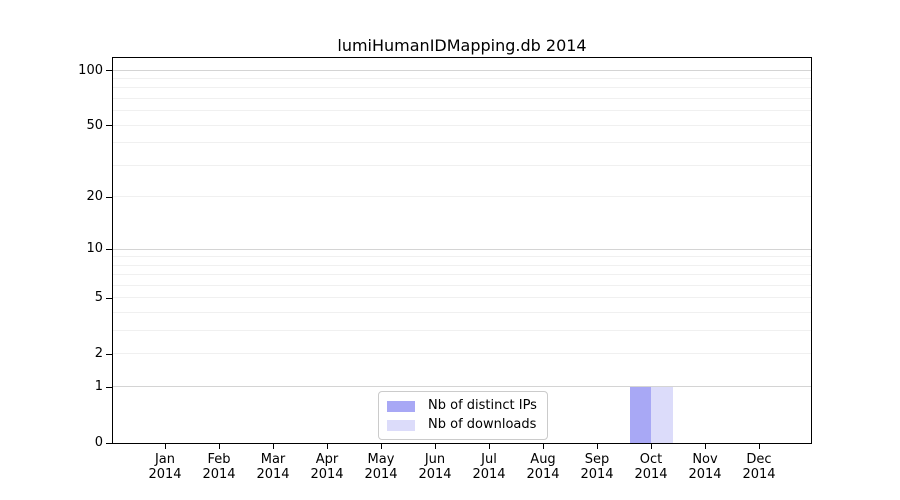  I want to click on y-tick-label: 50, so click(94, 125).